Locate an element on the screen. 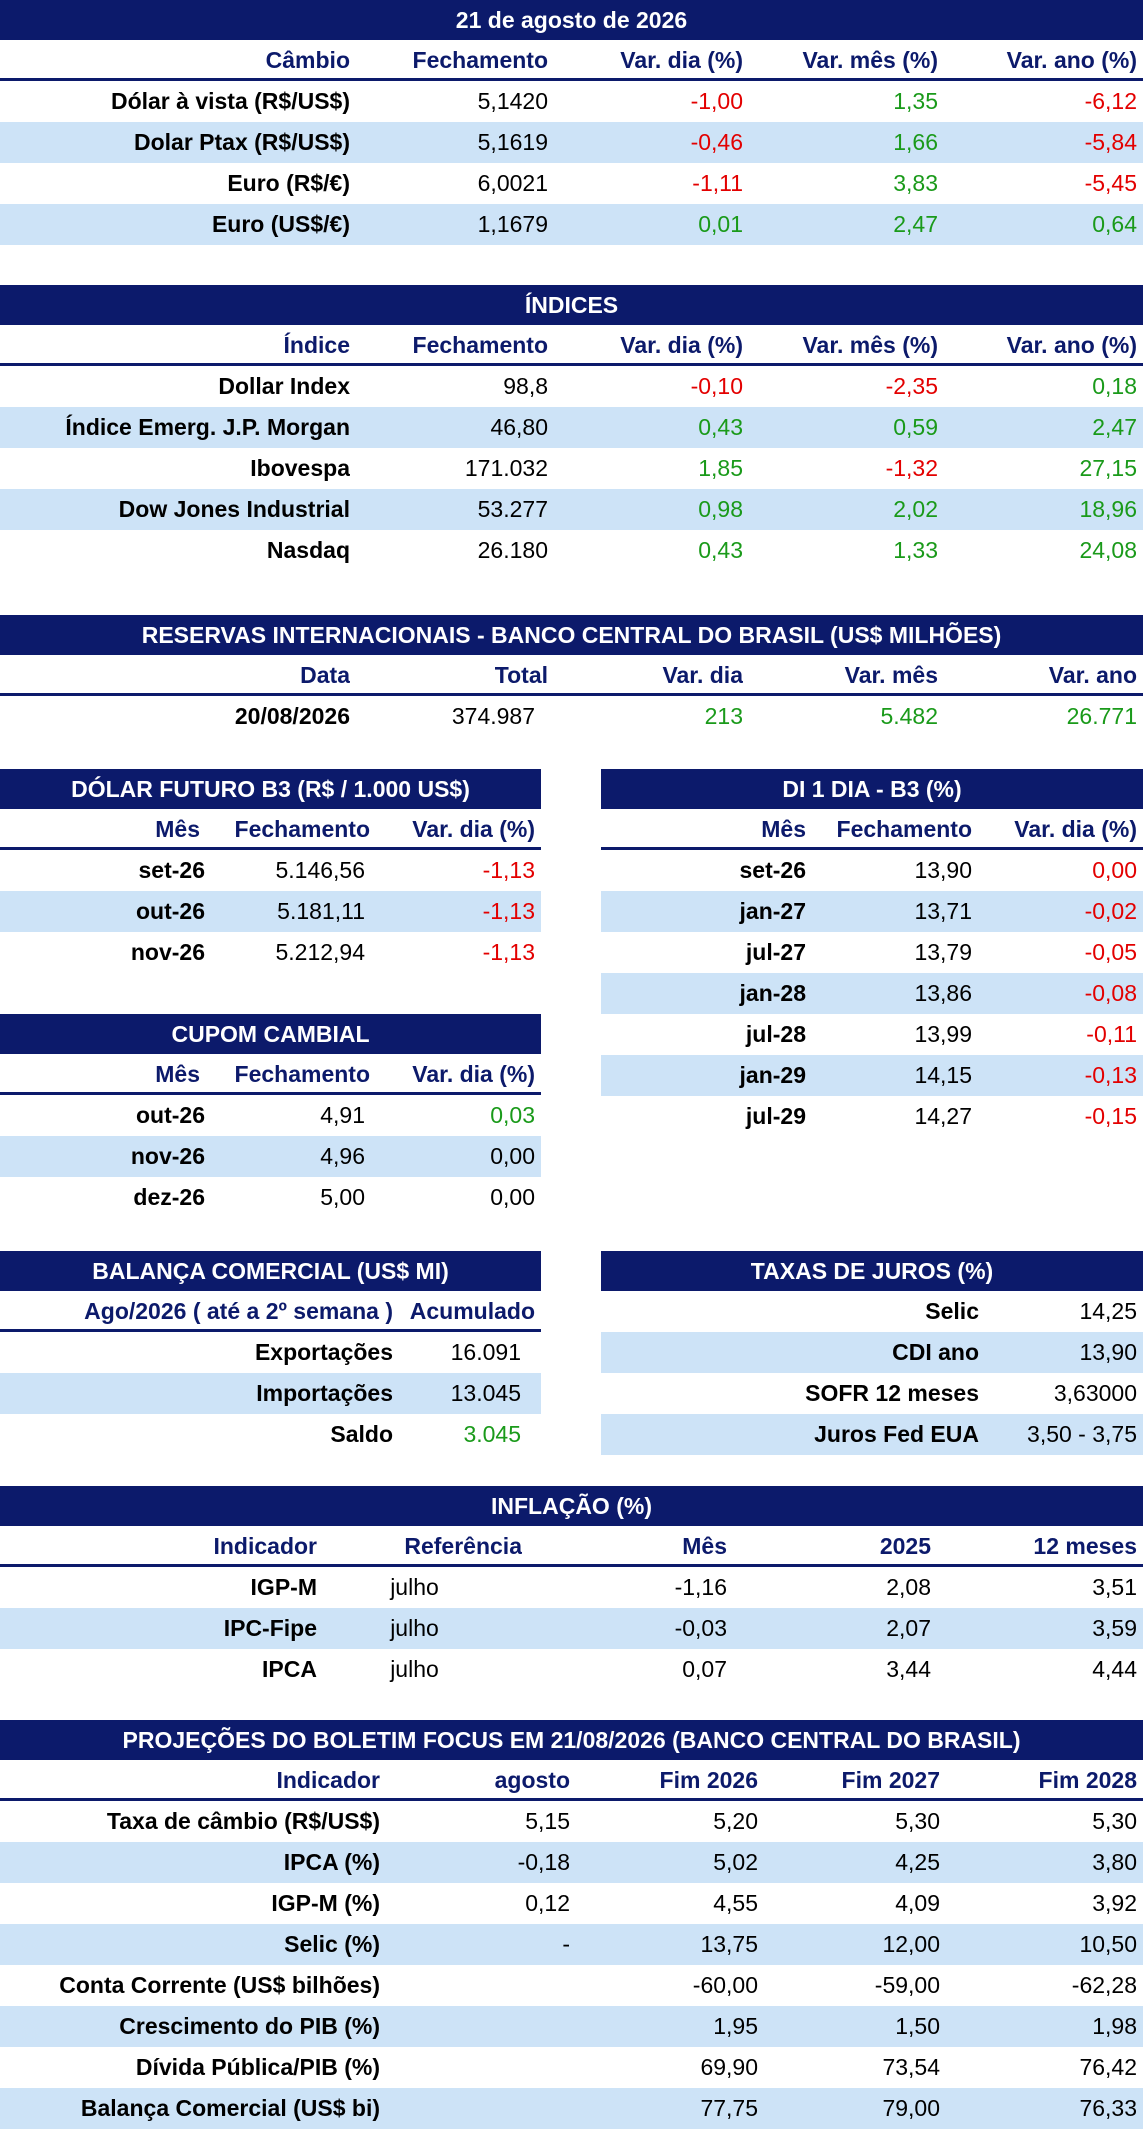  end-2026: 69,90 is located at coordinates (729, 2067).